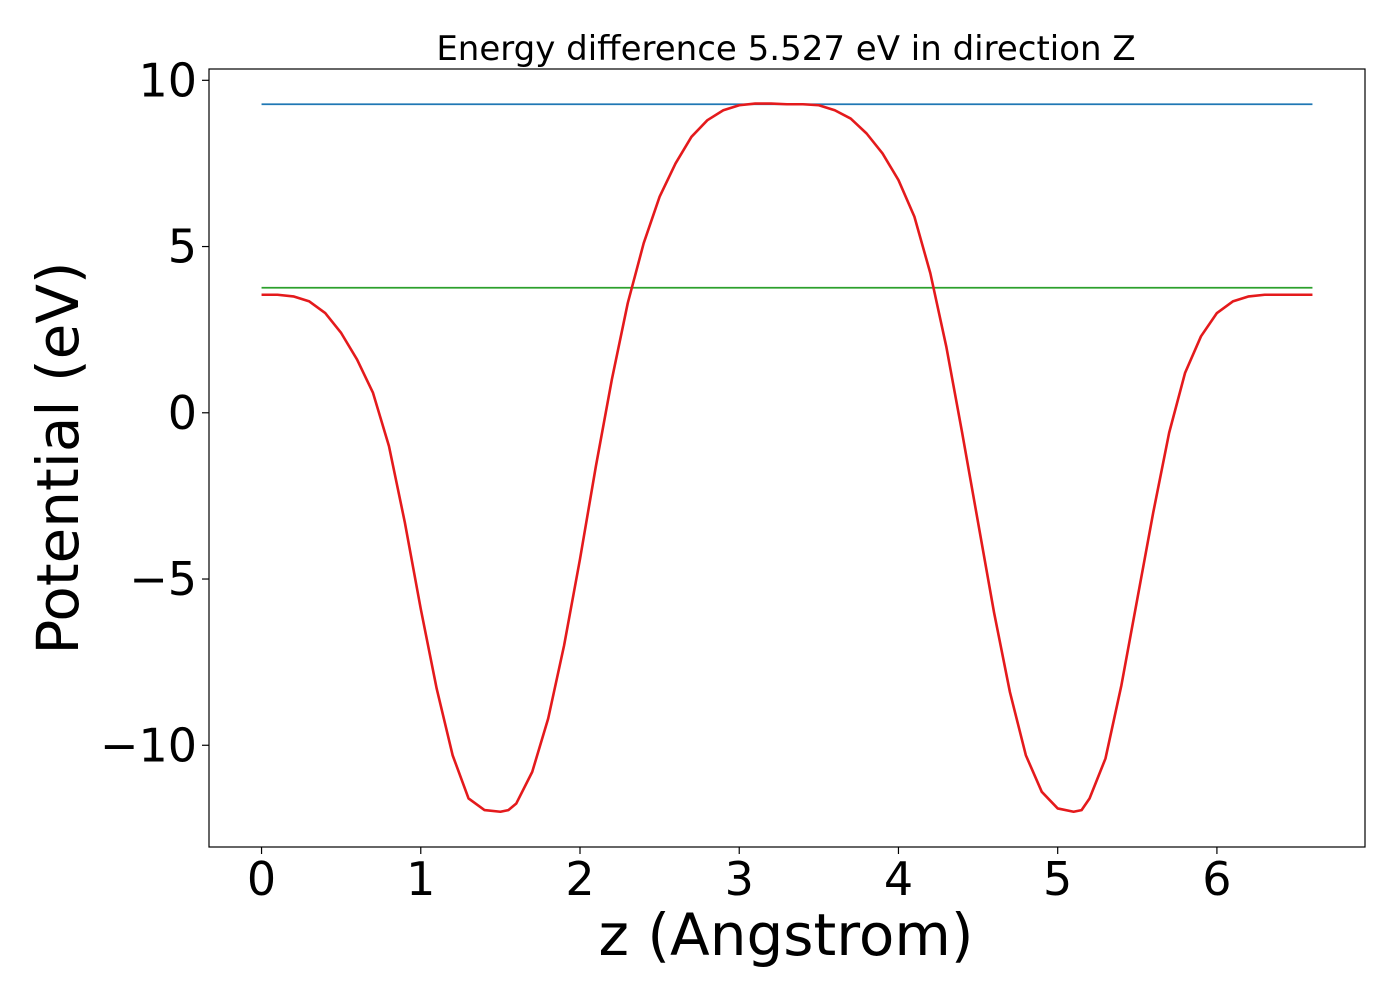  I want to click on x-axis-label: z (Angstrom), so click(786, 935).